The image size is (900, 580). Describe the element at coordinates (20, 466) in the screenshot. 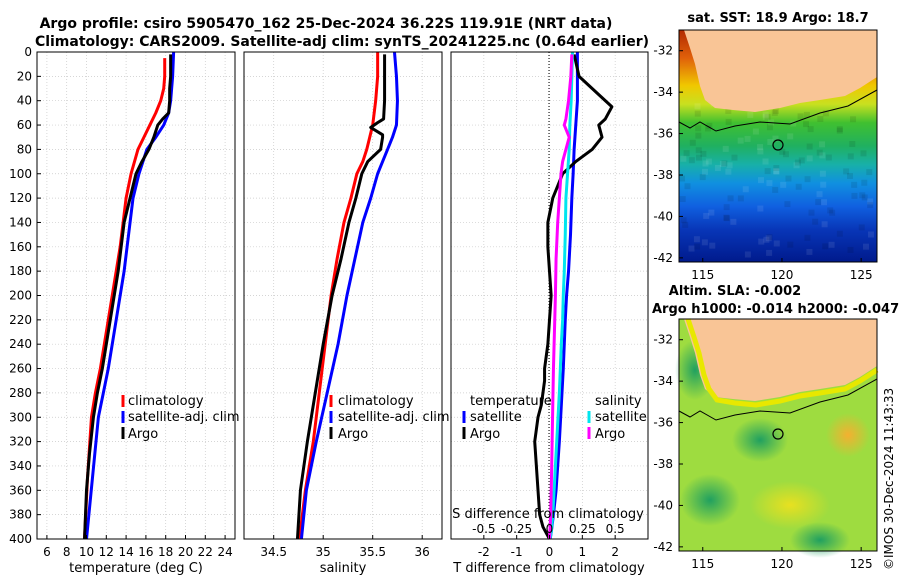

I see `y-tick-label: 340` at that location.